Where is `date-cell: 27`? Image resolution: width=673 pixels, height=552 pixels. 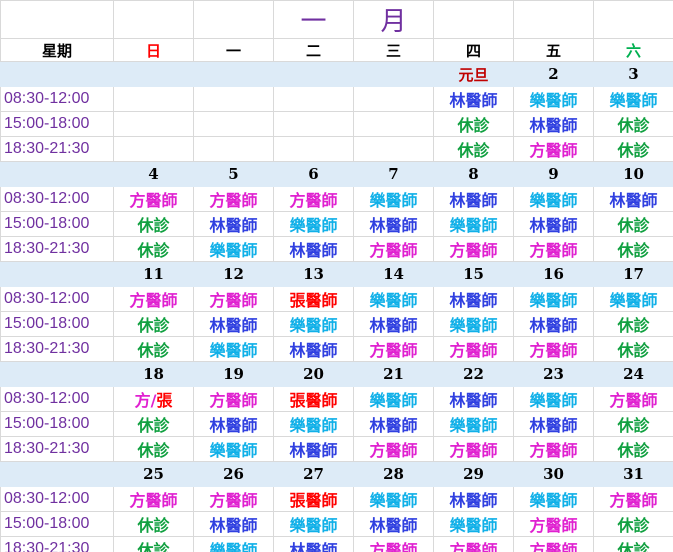
date-cell: 27 is located at coordinates (313, 474).